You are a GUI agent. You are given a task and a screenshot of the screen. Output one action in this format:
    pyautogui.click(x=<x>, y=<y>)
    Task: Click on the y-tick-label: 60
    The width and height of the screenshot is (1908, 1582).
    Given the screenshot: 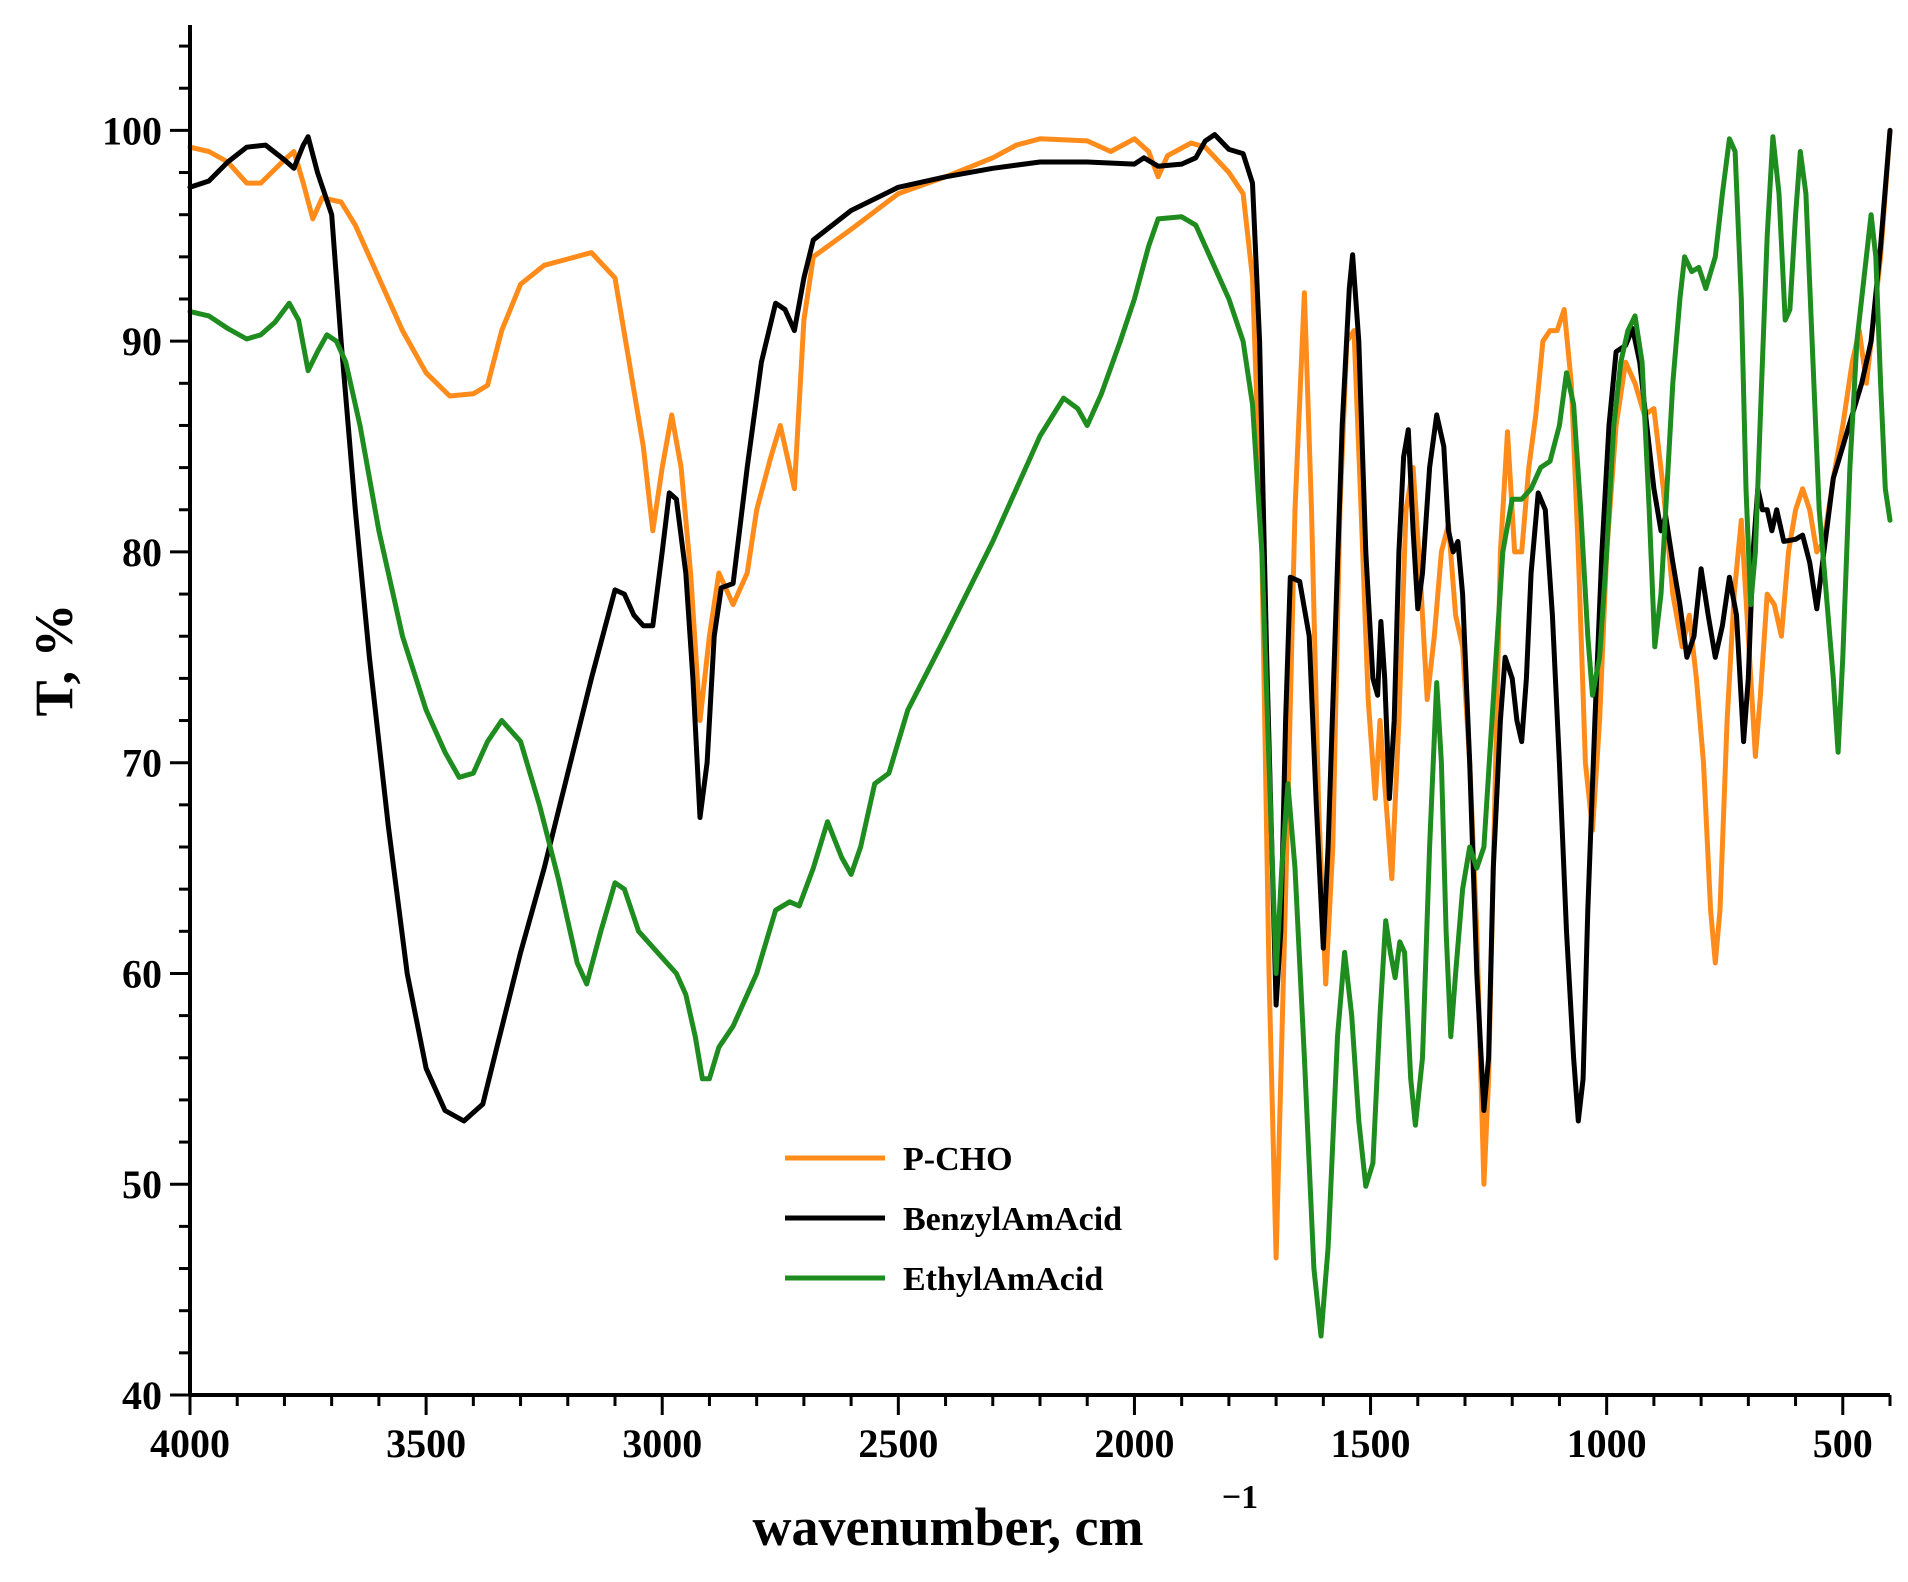 What is the action you would take?
    pyautogui.click(x=142, y=973)
    